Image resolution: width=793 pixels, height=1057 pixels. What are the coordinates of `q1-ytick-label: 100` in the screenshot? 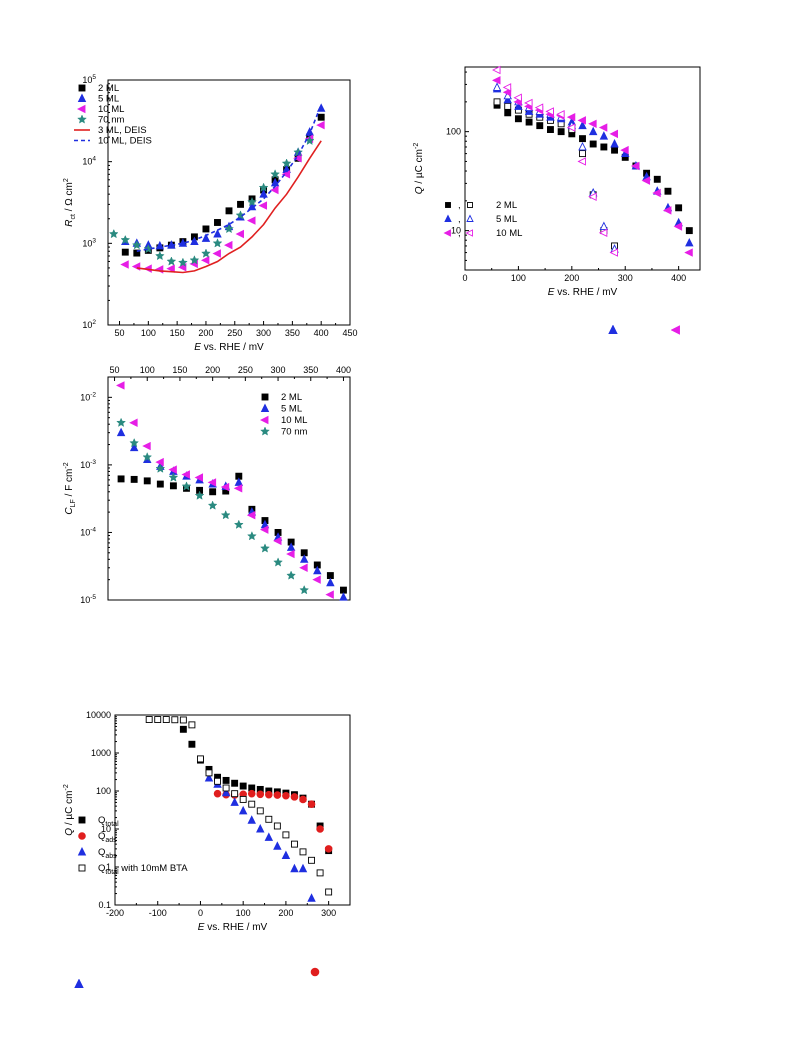 It's located at (453, 132).